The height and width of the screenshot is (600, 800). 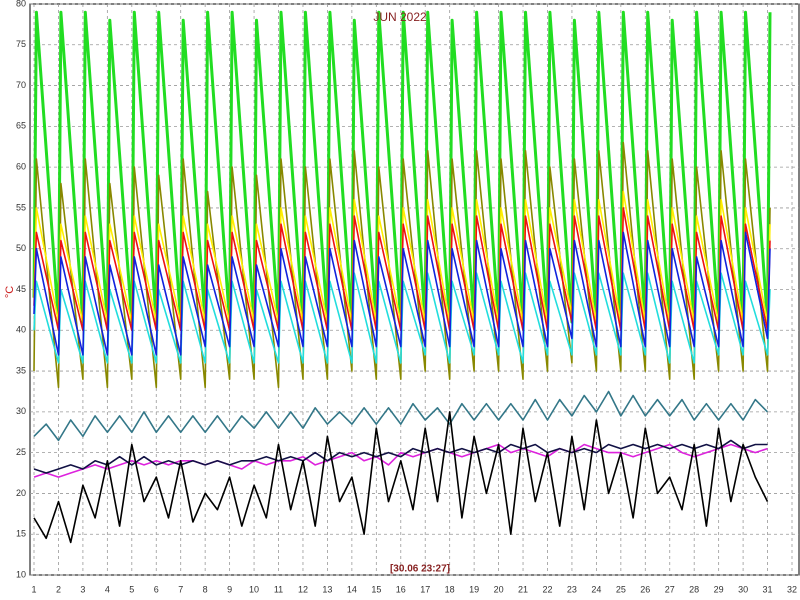 What do you see at coordinates (694, 589) in the screenshot?
I see `x-tick-label: 28` at bounding box center [694, 589].